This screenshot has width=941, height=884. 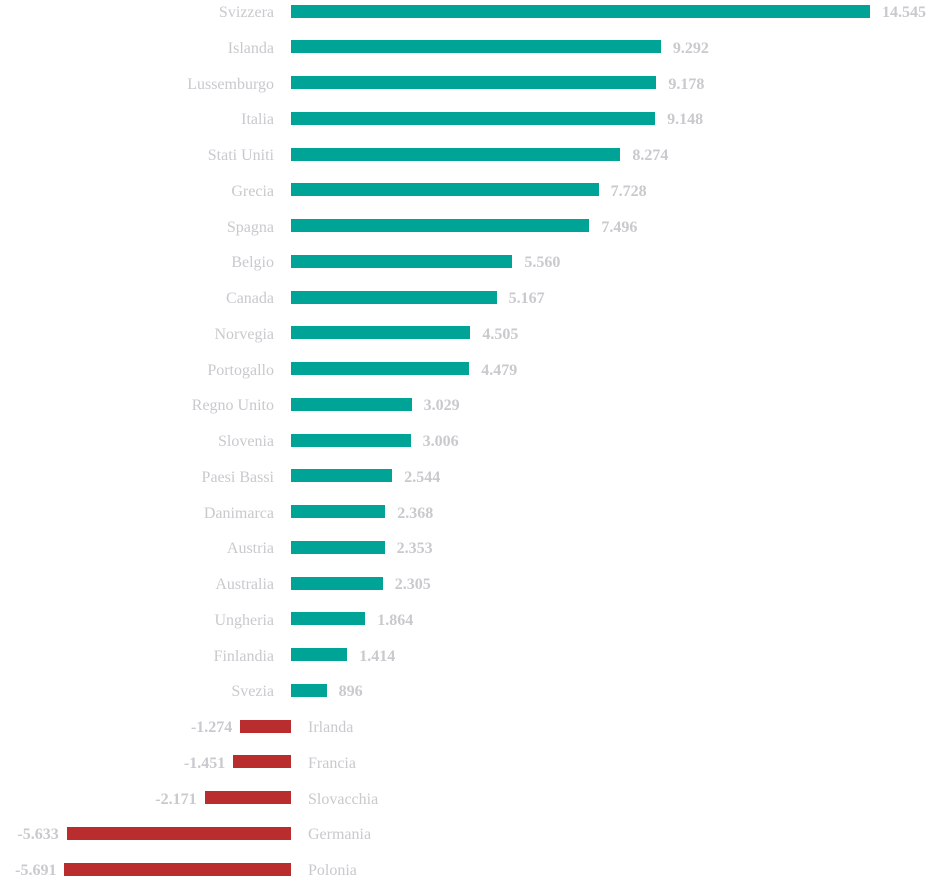 I want to click on category-label: Stati Uniti, so click(x=240, y=155).